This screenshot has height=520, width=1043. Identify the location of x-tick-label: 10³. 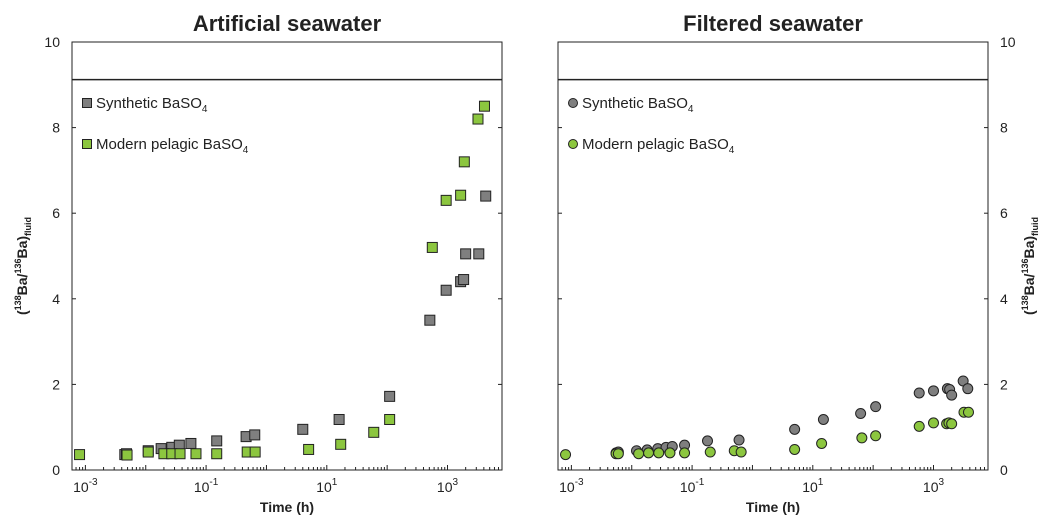
(934, 486).